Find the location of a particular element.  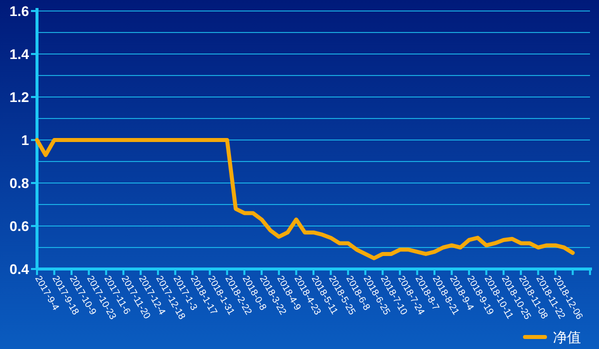

y-tick-label: 0.8 is located at coordinates (20, 183).